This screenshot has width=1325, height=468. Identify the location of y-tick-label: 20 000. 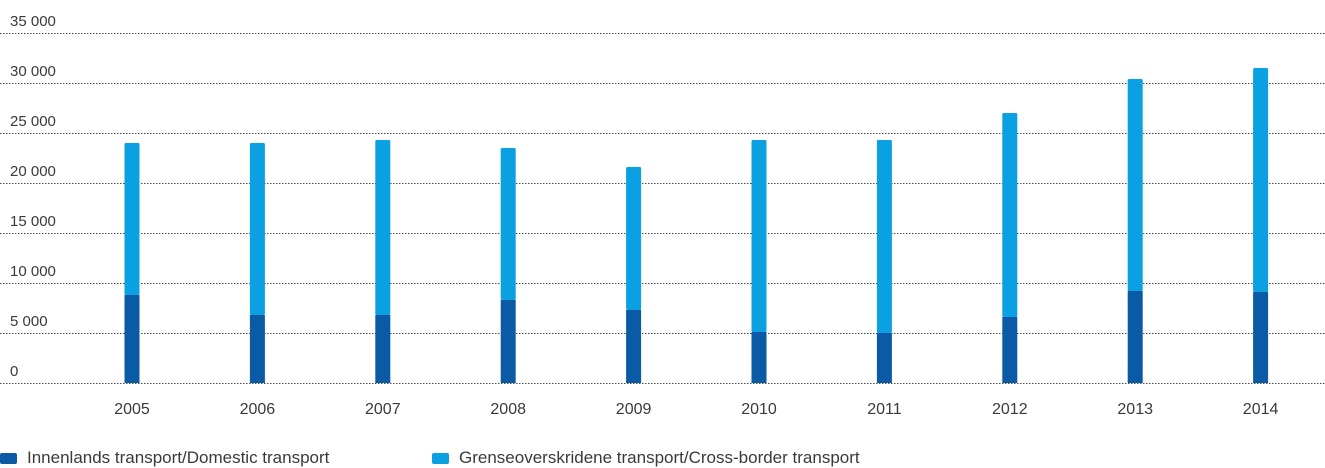
(33, 171).